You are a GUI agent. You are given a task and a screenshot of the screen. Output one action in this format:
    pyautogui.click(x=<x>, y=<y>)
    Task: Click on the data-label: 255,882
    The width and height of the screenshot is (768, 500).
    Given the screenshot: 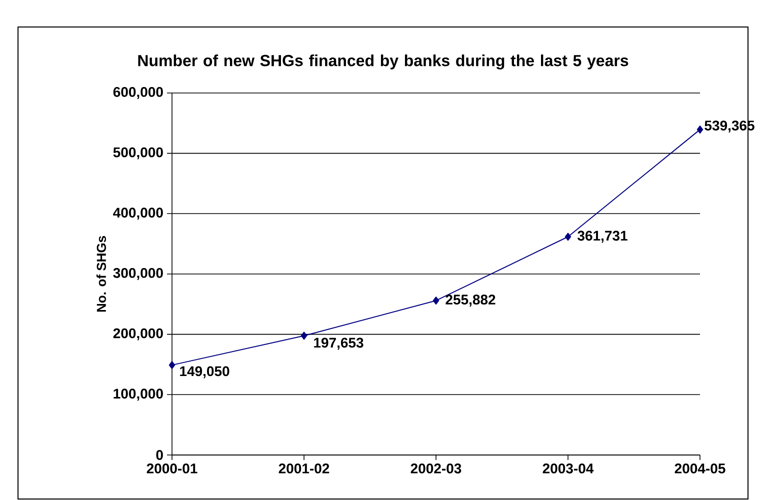 What is the action you would take?
    pyautogui.click(x=471, y=300)
    